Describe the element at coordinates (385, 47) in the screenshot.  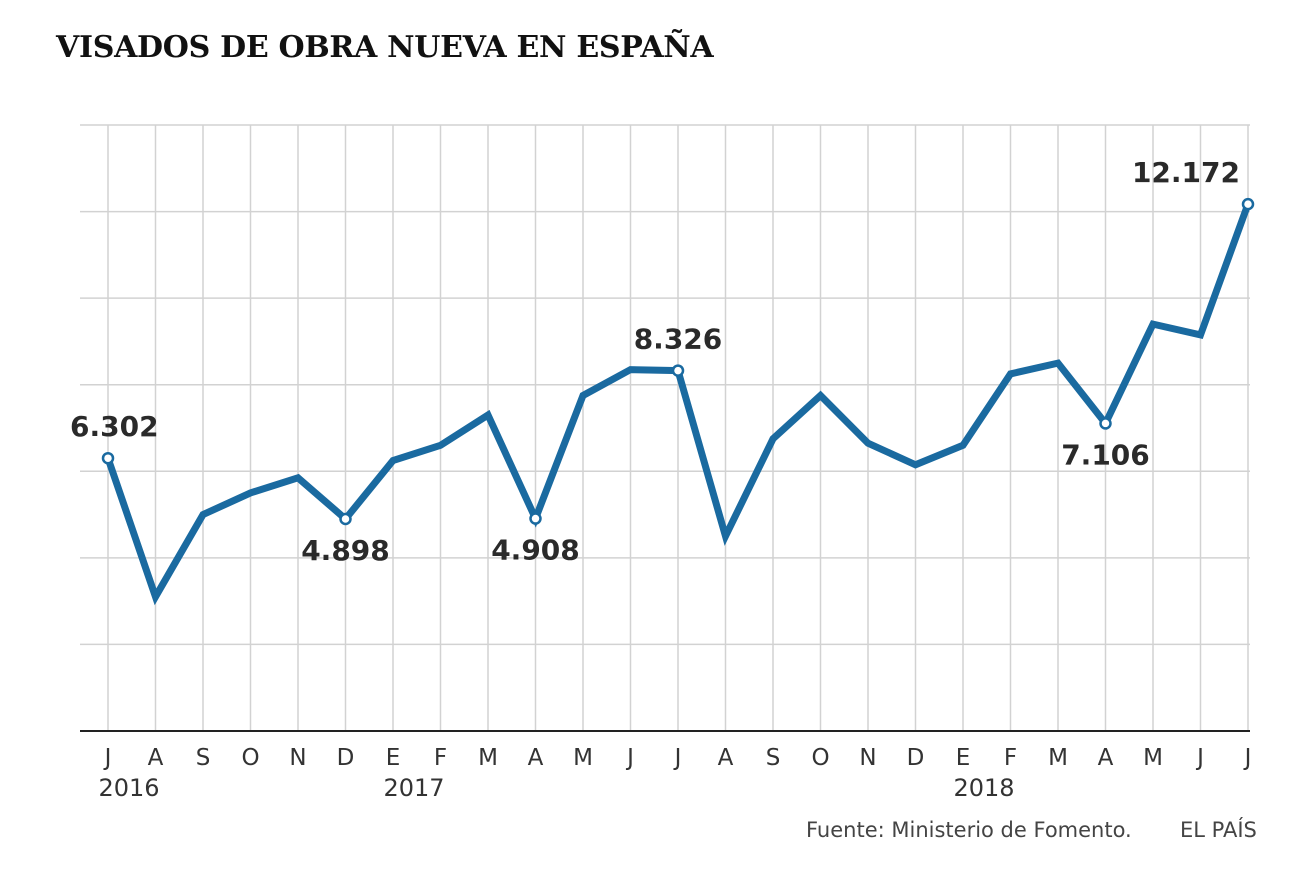
I see `chart-title: VISADOS DE OBRA NUEVA EN ESPAÑA` at that location.